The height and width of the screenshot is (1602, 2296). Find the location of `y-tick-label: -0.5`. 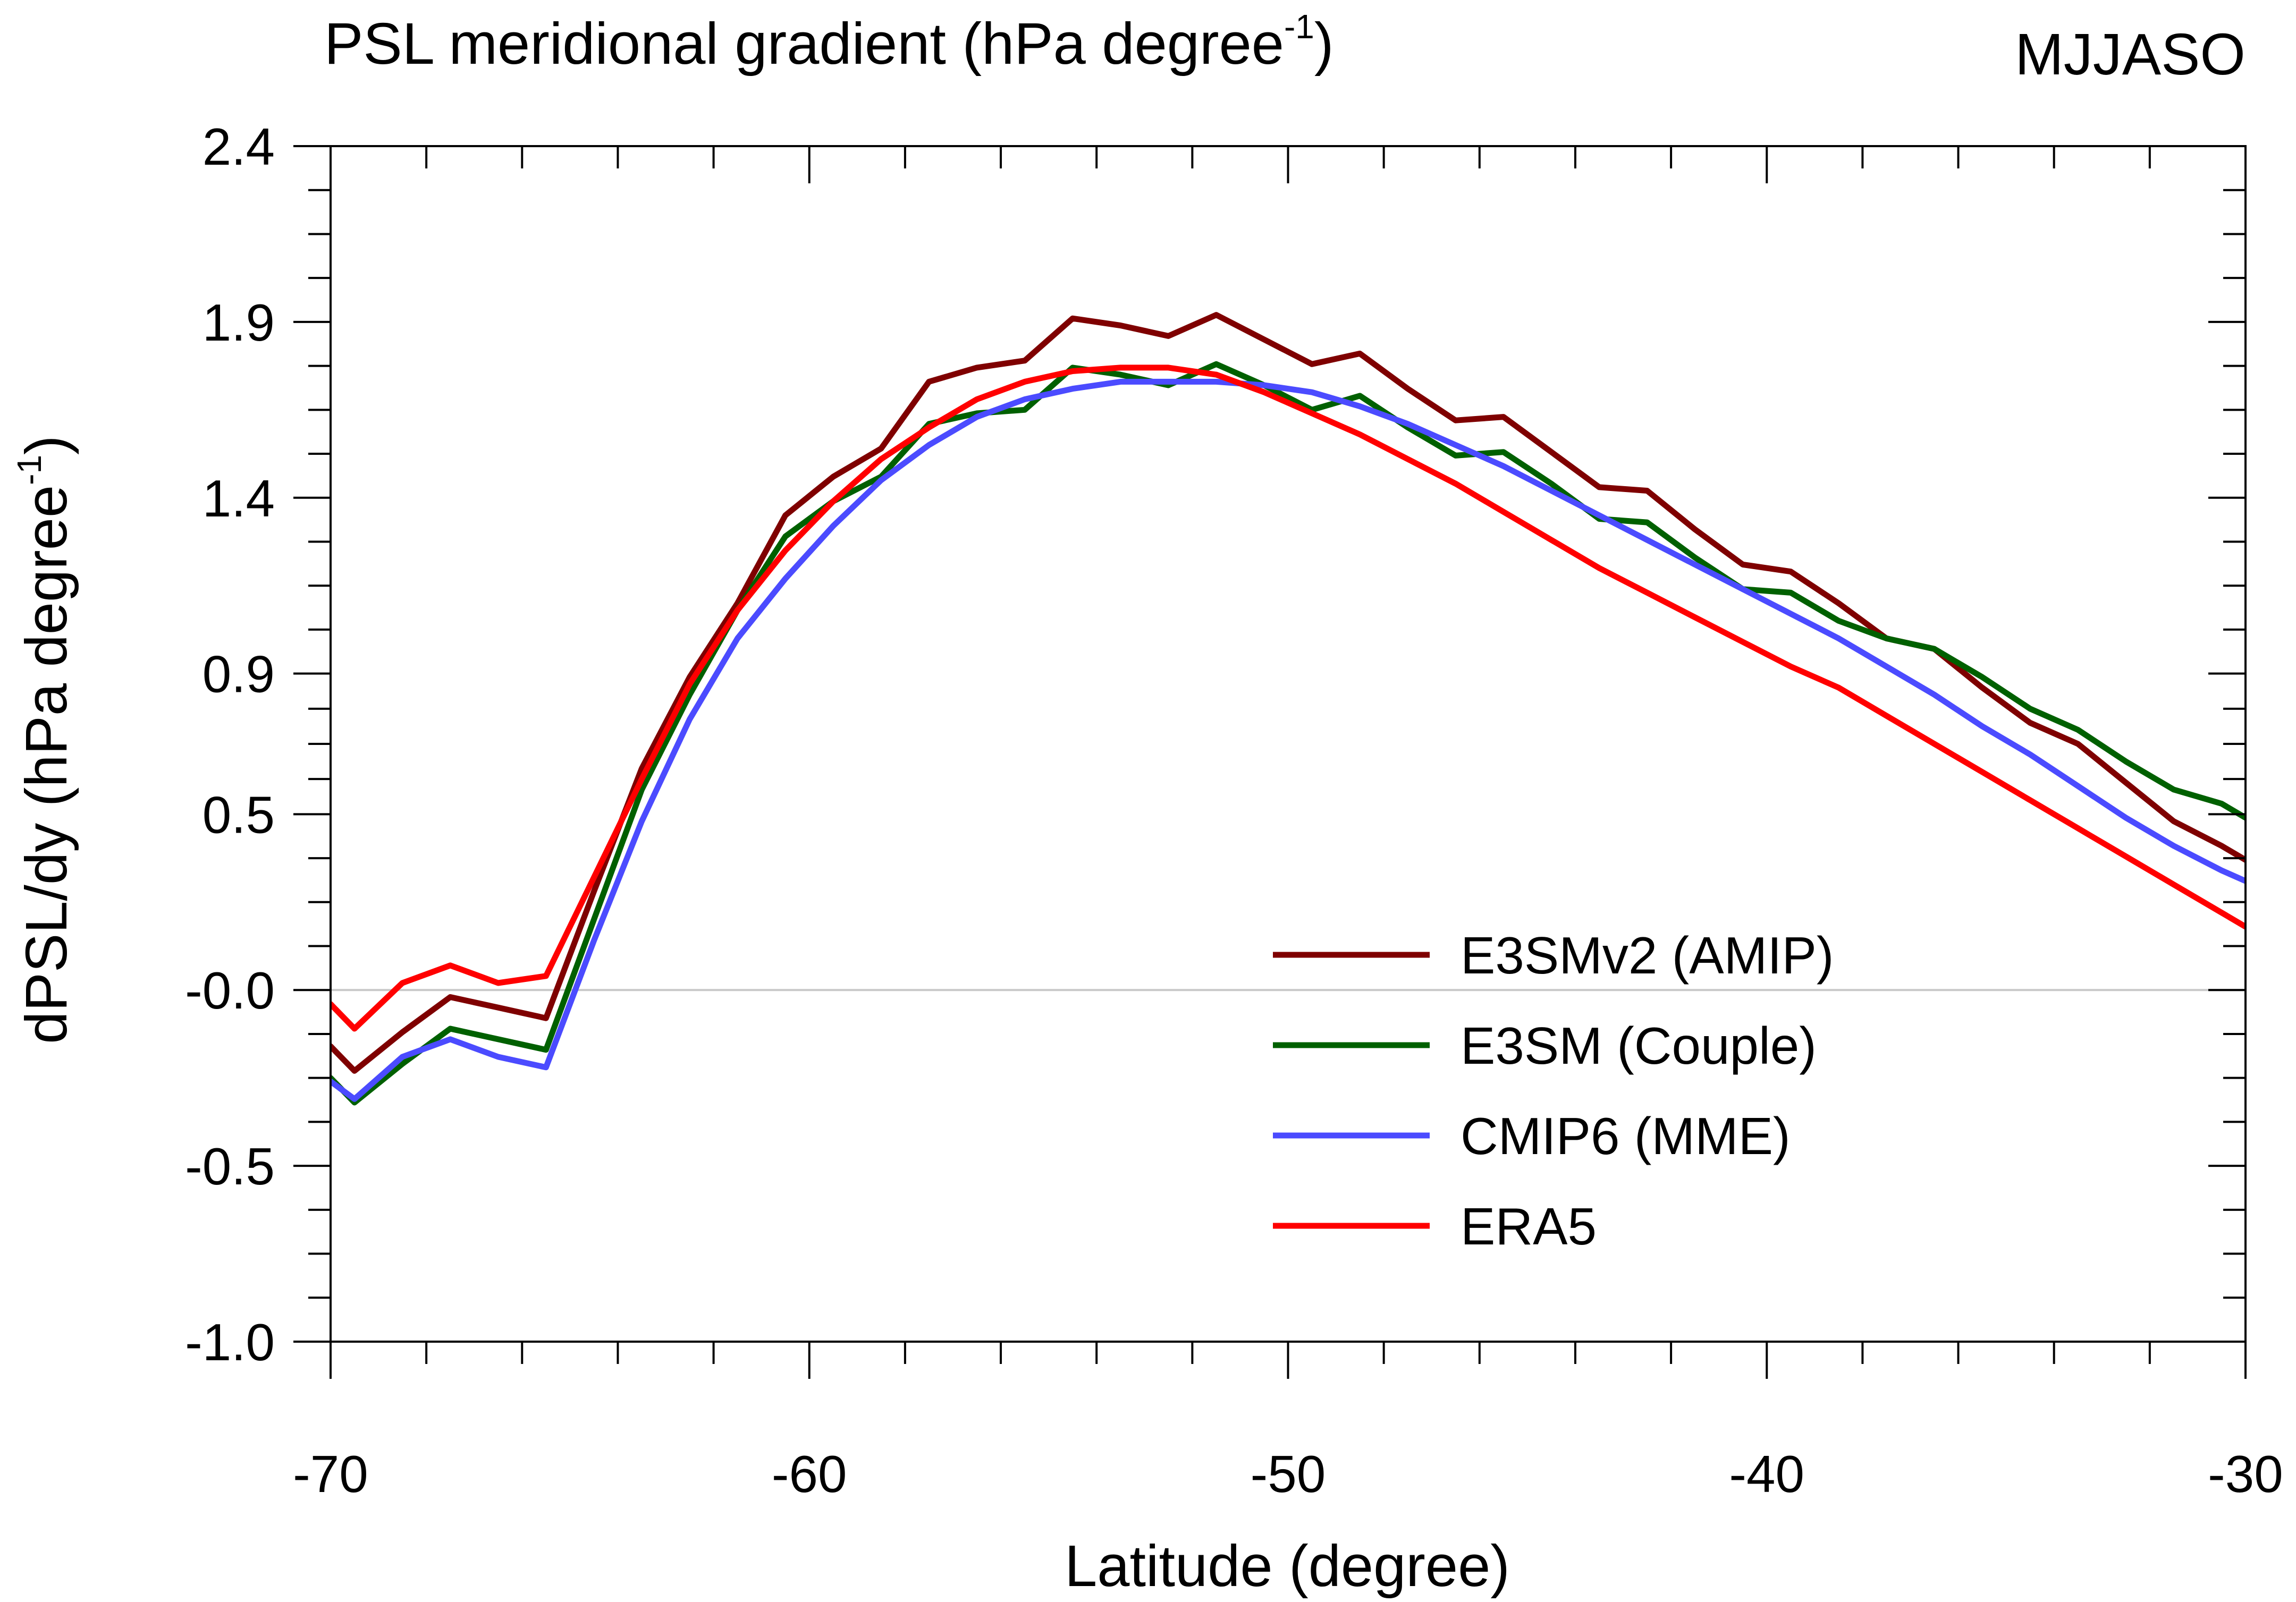

y-tick-label: -0.5 is located at coordinates (230, 1166).